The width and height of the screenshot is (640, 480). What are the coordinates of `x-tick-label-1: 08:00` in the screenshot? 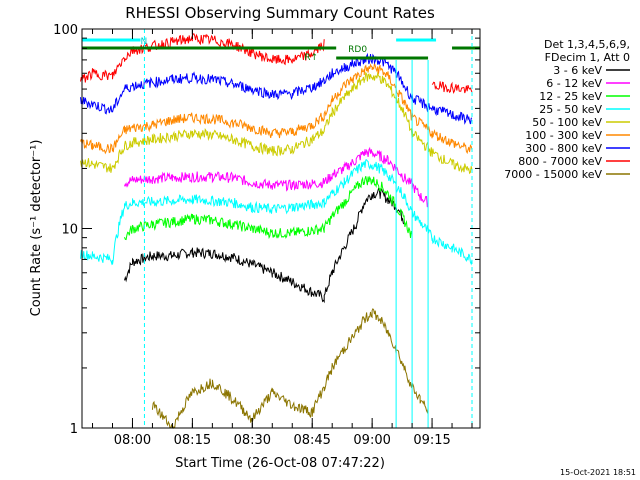 It's located at (132, 440).